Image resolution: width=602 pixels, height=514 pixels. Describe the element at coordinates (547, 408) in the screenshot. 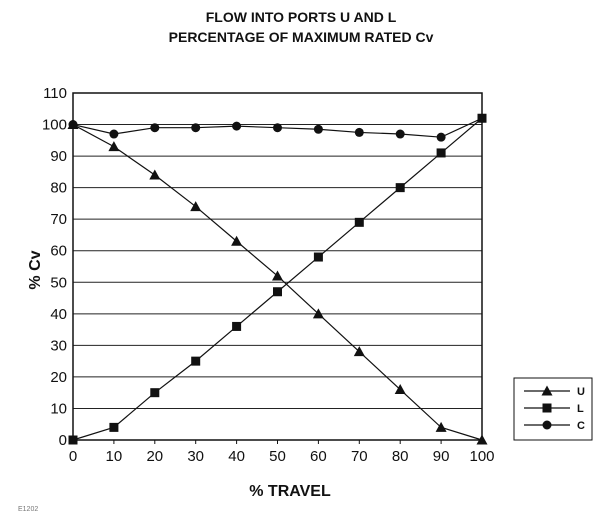

I see `legend-marker-l` at that location.